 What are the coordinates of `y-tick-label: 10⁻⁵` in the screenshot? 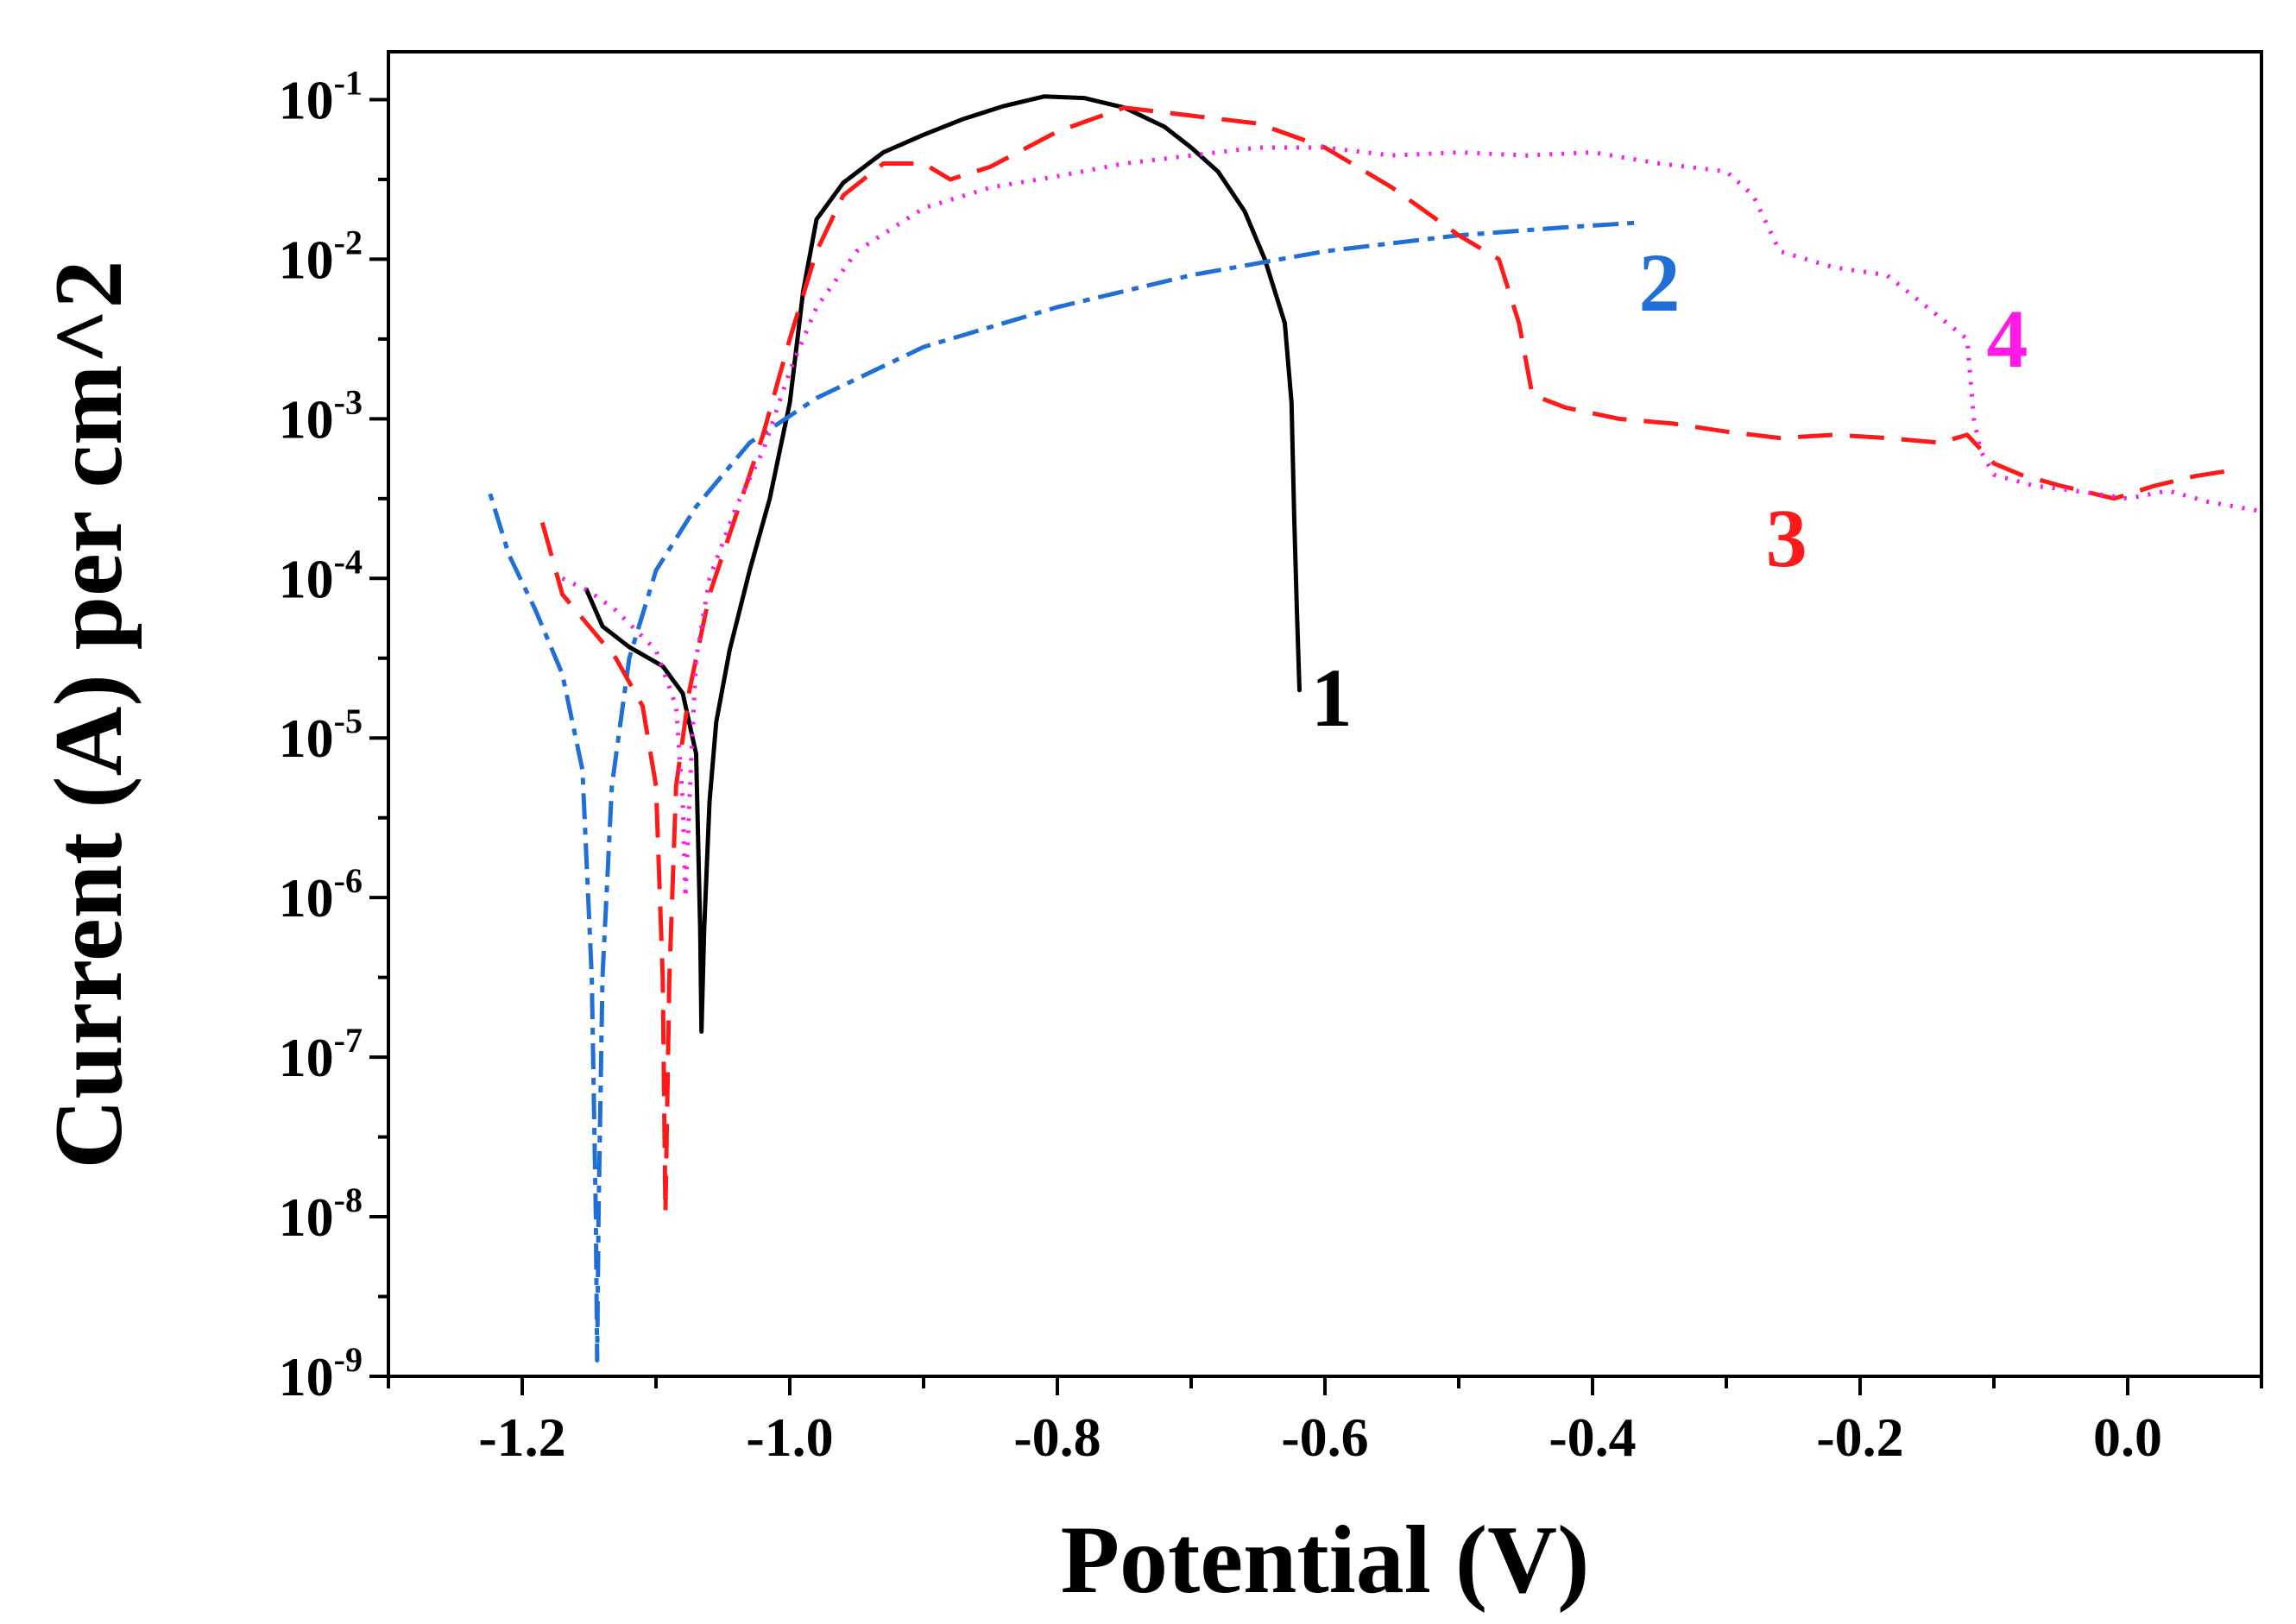 It's located at (321, 736).